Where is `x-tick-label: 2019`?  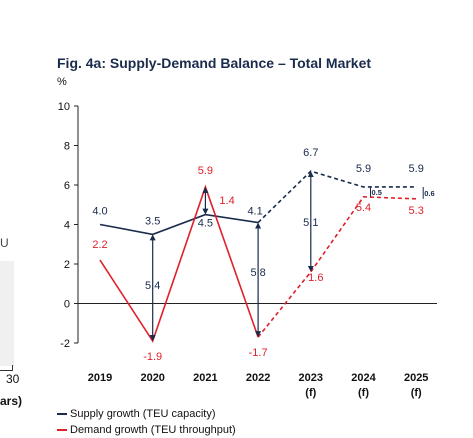 x-tick-label: 2019 is located at coordinates (100, 378).